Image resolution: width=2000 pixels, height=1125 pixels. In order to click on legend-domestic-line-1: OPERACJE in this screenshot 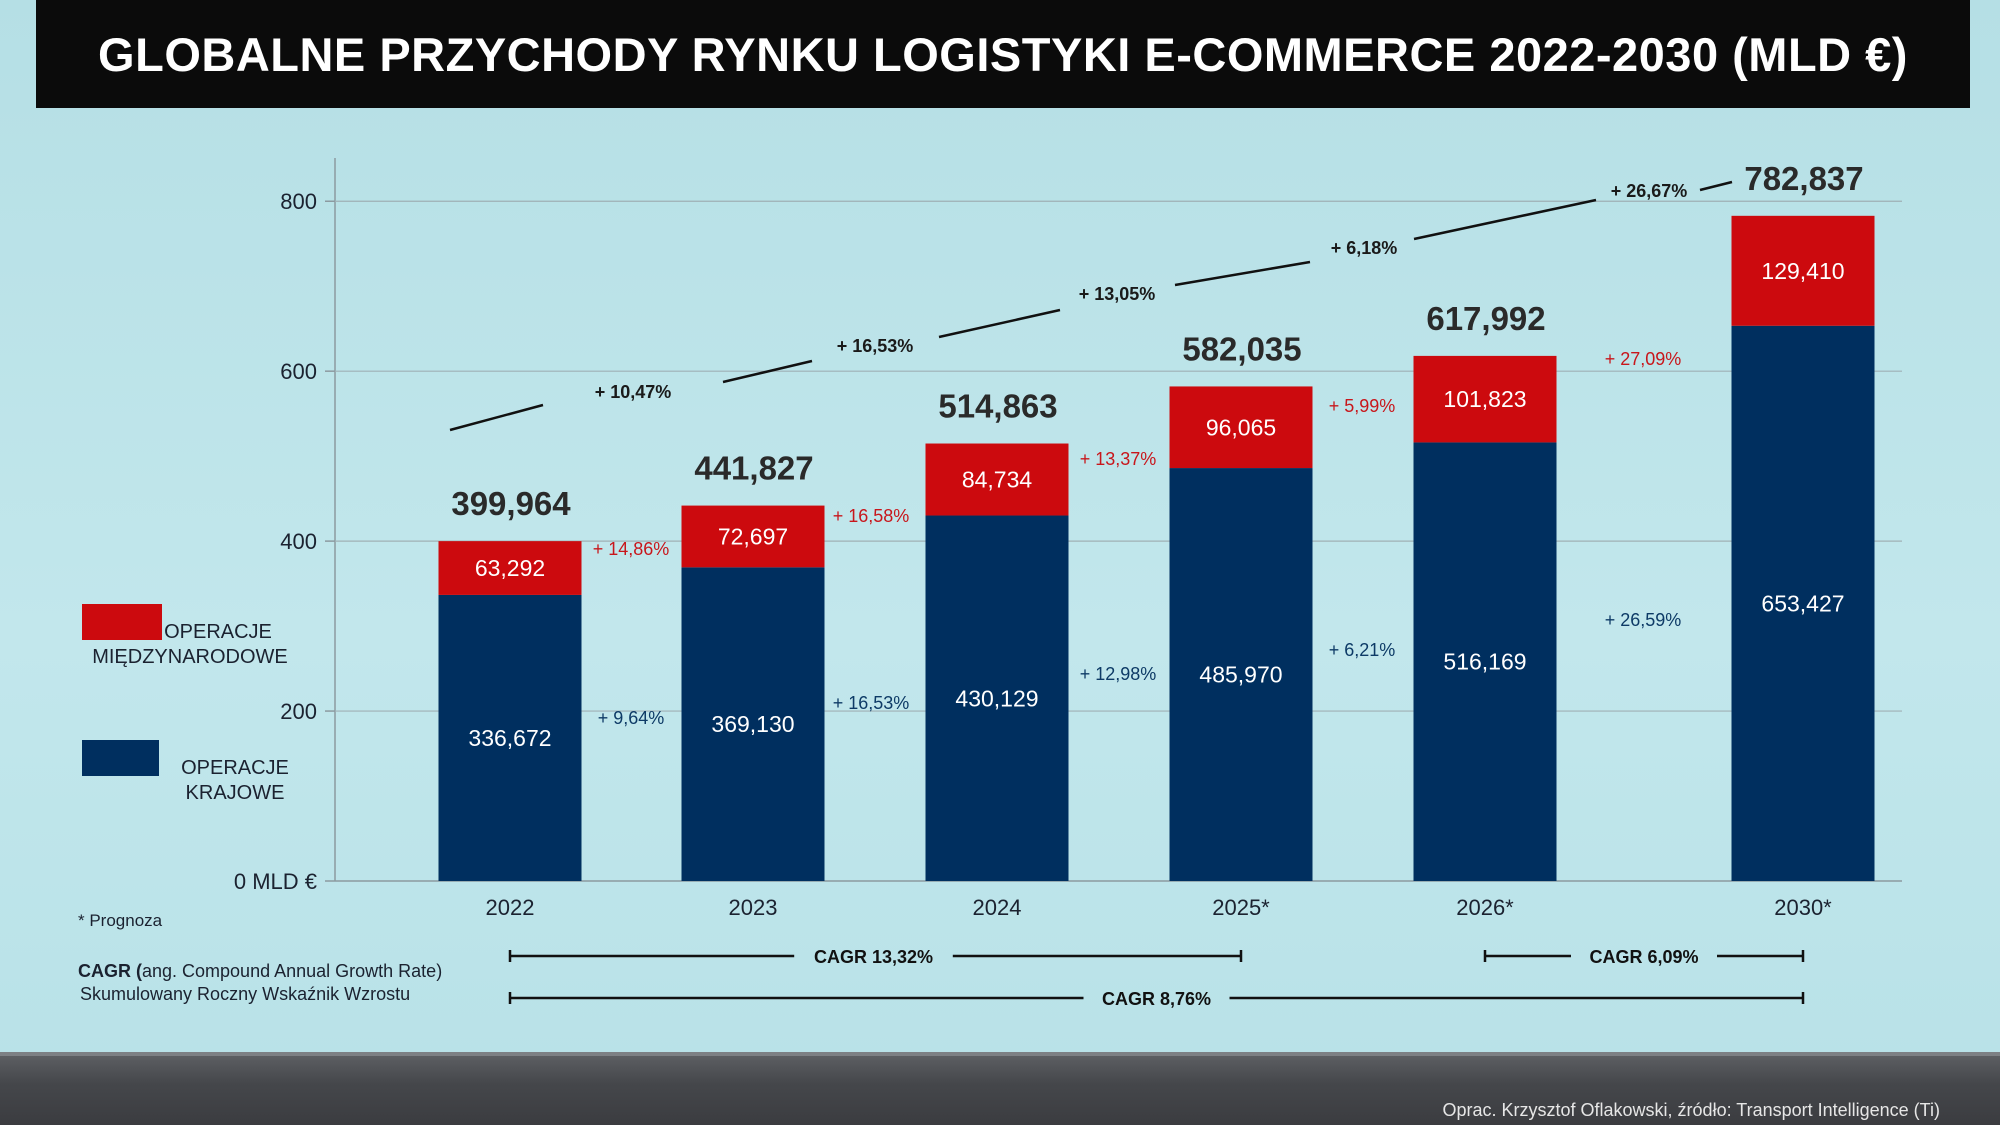, I will do `click(235, 768)`.